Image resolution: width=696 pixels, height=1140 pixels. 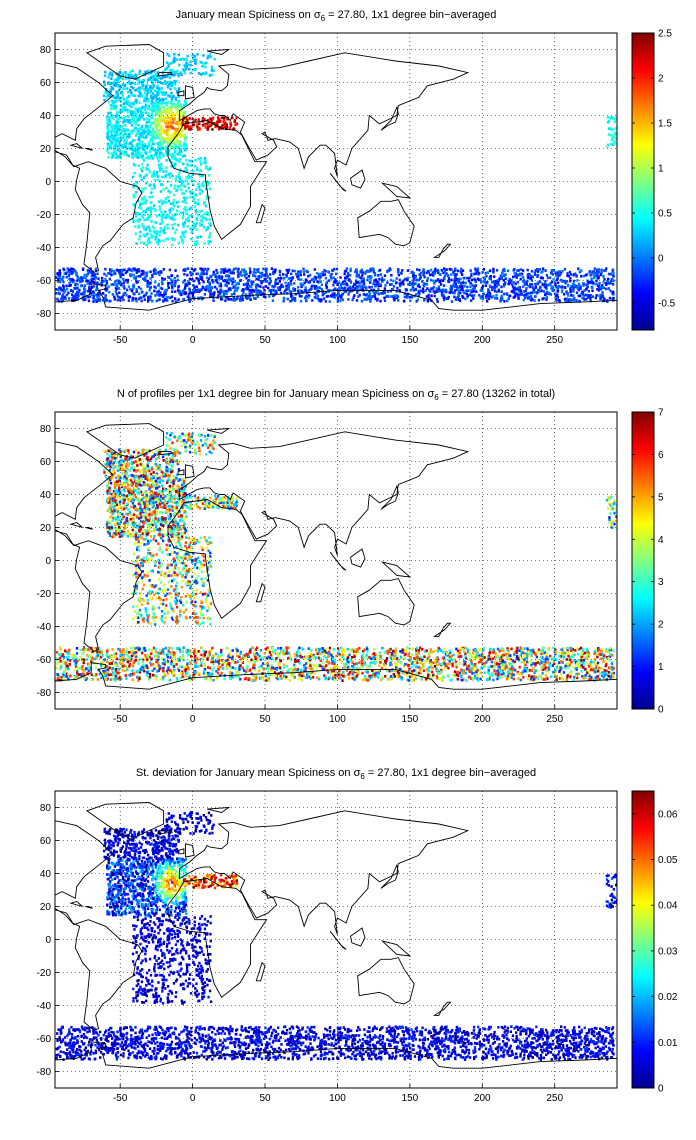 What do you see at coordinates (44, 248) in the screenshot?
I see `y-tick-label: -40` at bounding box center [44, 248].